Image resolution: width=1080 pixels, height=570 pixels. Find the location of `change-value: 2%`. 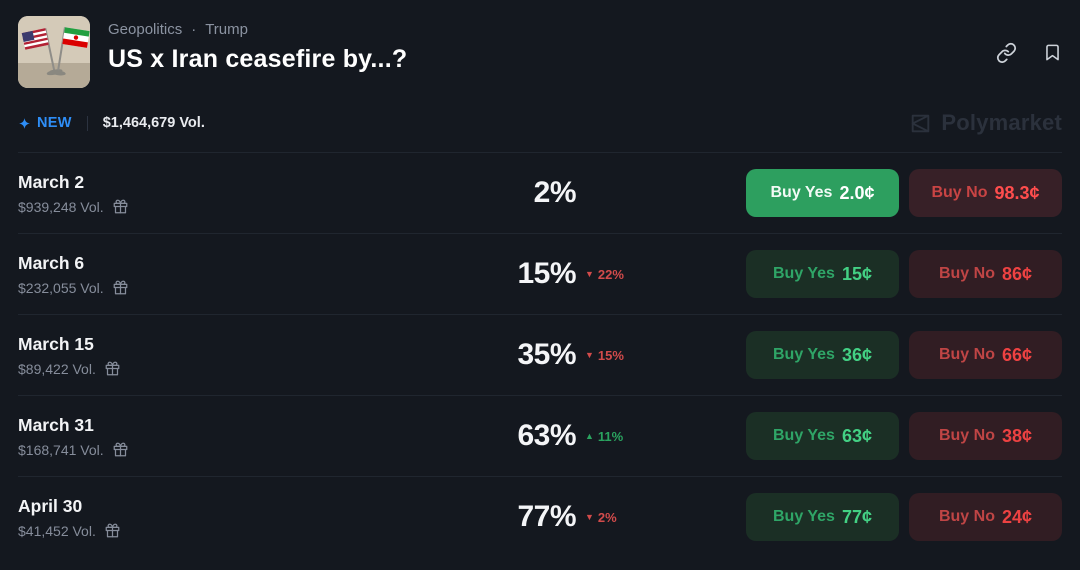

change-value: 2% is located at coordinates (607, 517).